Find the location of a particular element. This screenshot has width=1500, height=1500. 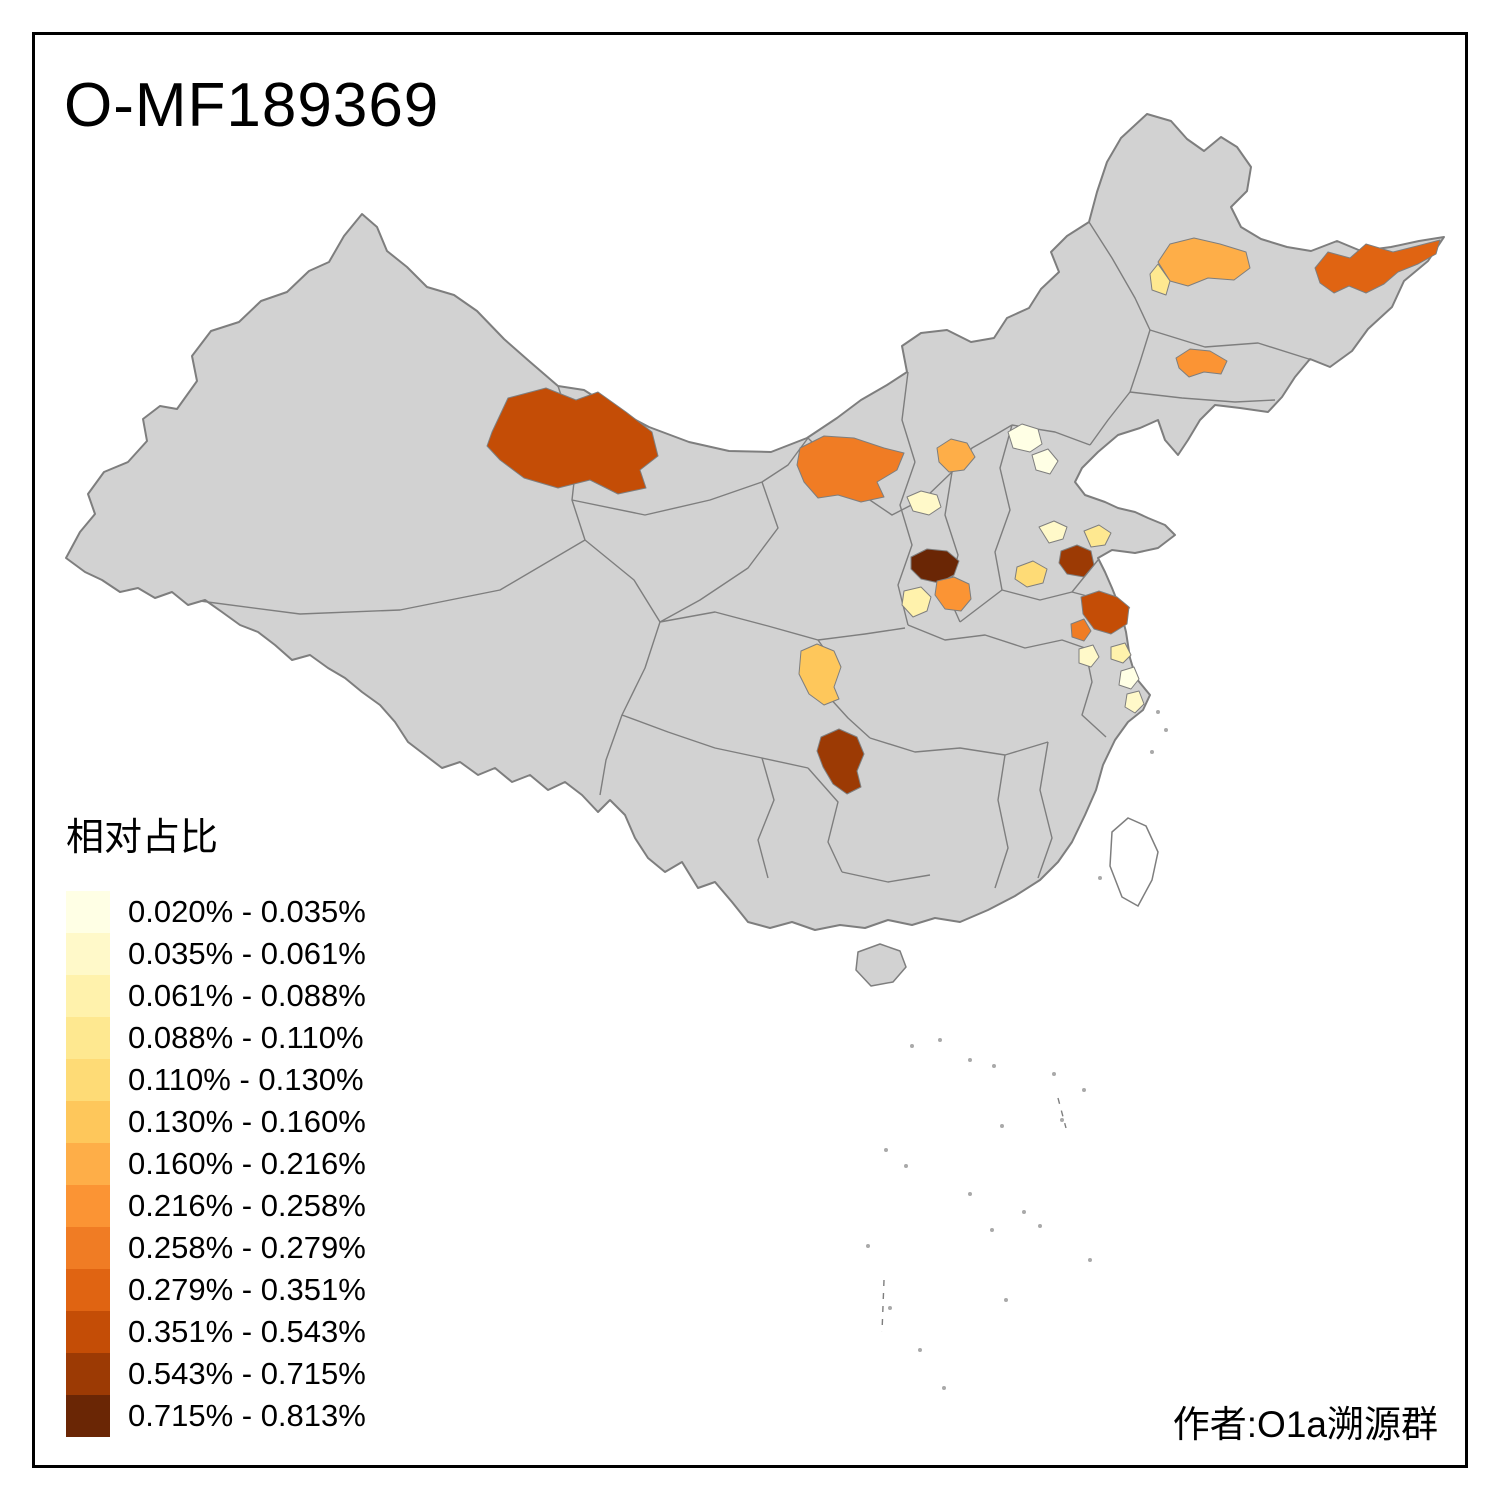

region-beijing-south is located at coordinates (1045, 461).